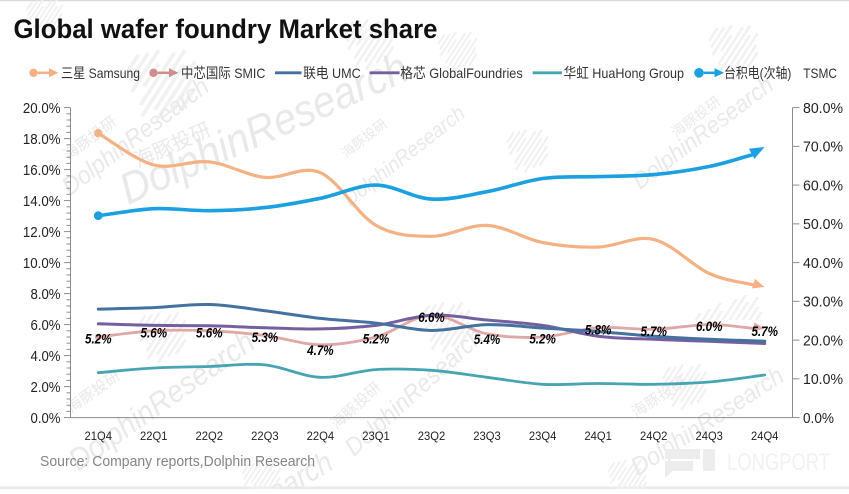 This screenshot has height=494, width=849. I want to click on svg-text: 5.3%, so click(265, 337).